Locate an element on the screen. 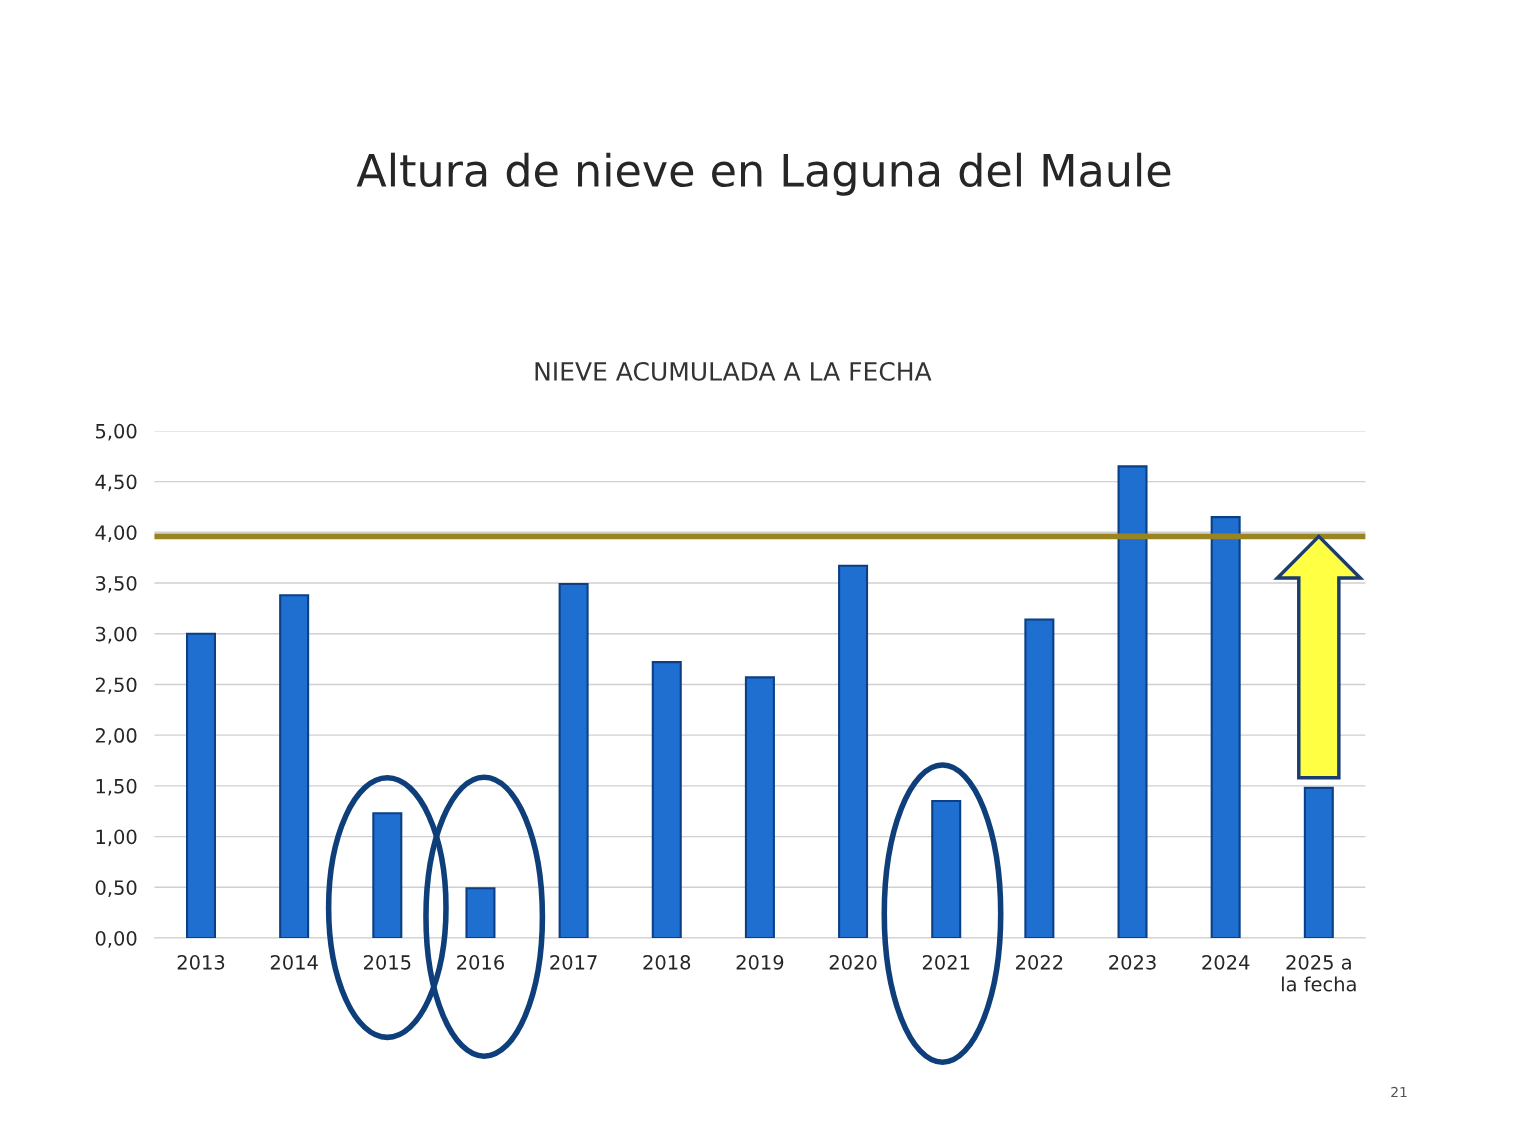 This screenshot has width=1529, height=1146. chart-title: Altura de nieve en Laguna del Maule is located at coordinates (763, 174).